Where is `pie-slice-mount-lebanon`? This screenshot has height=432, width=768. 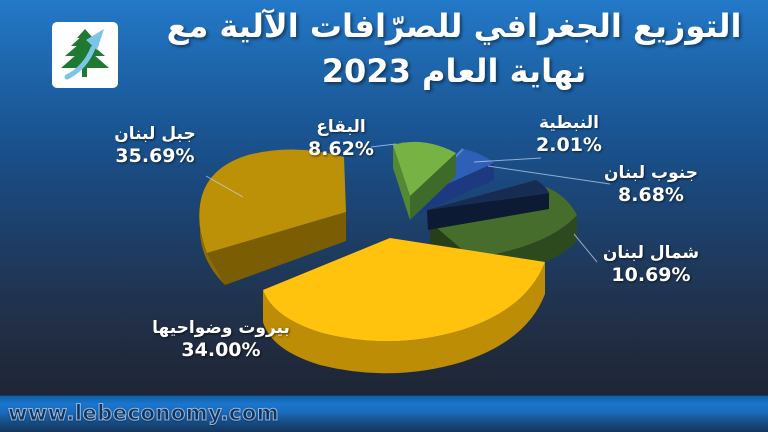 pie-slice-mount-lebanon is located at coordinates (272, 217).